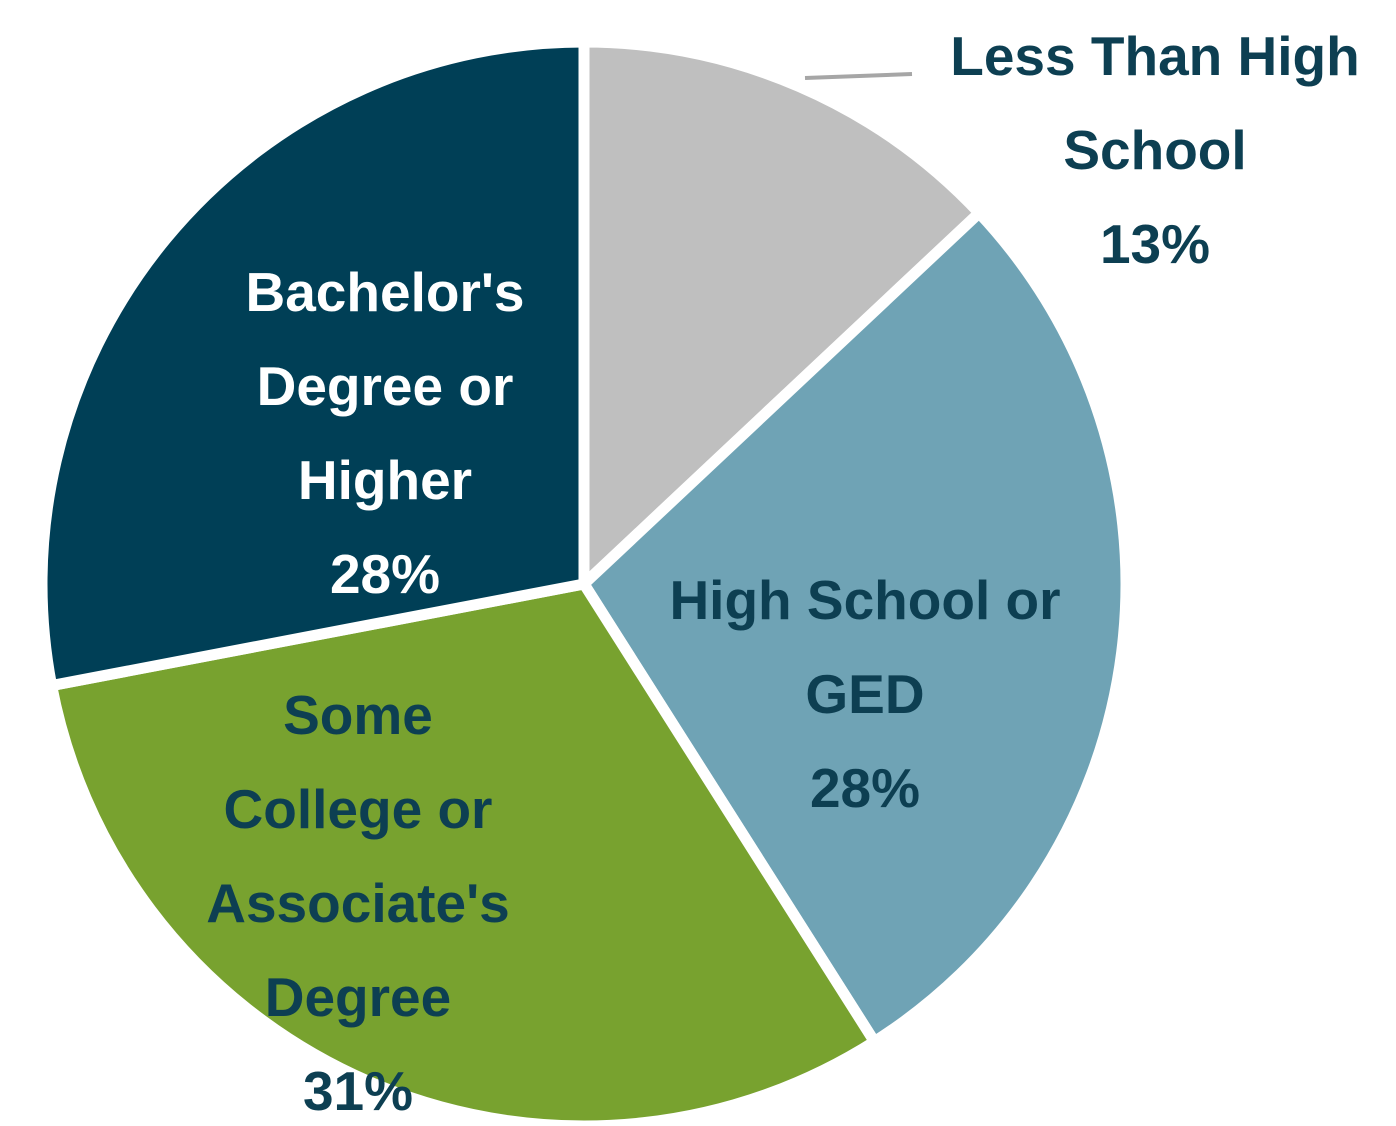  I want to click on pie-slice, so click(782, 316).